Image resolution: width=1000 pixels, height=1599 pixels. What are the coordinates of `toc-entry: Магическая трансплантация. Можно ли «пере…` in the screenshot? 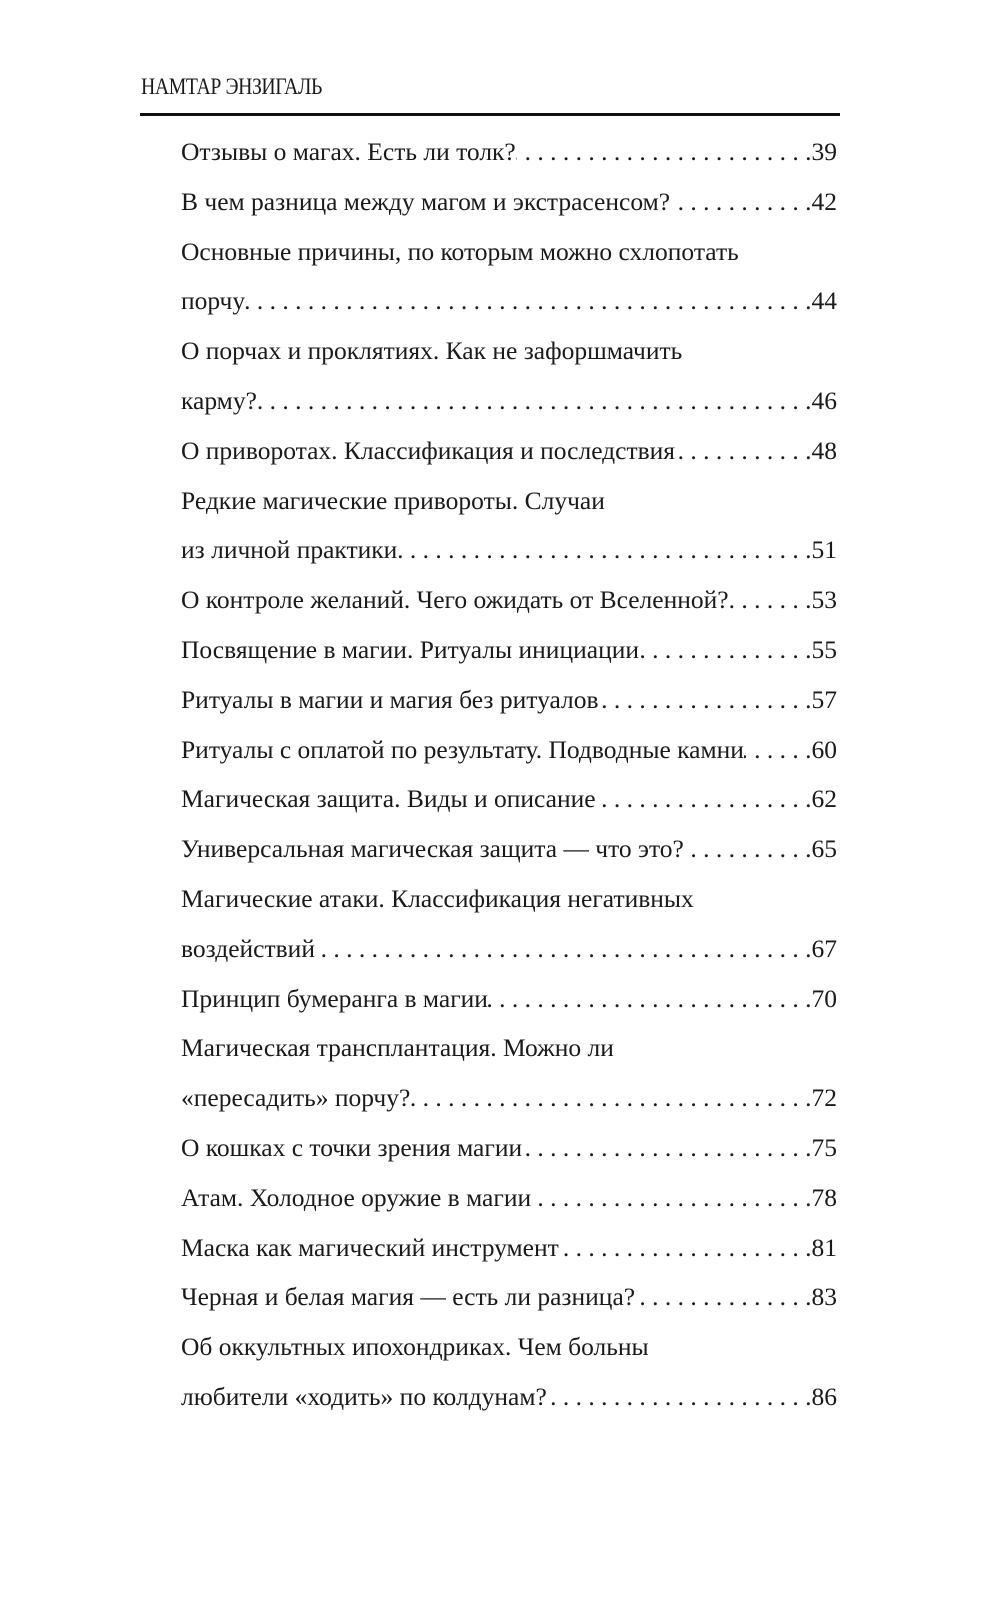 It's located at (509, 1073).